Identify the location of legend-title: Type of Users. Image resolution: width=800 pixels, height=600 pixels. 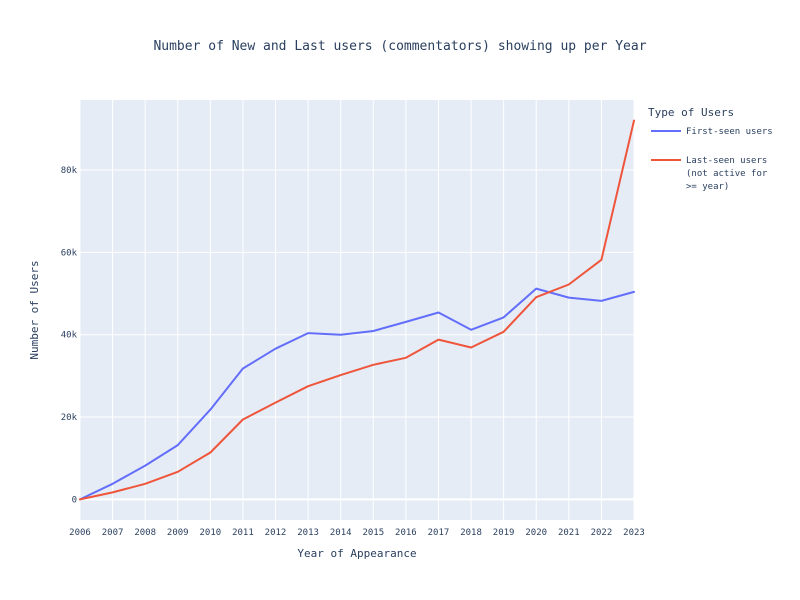
(691, 112).